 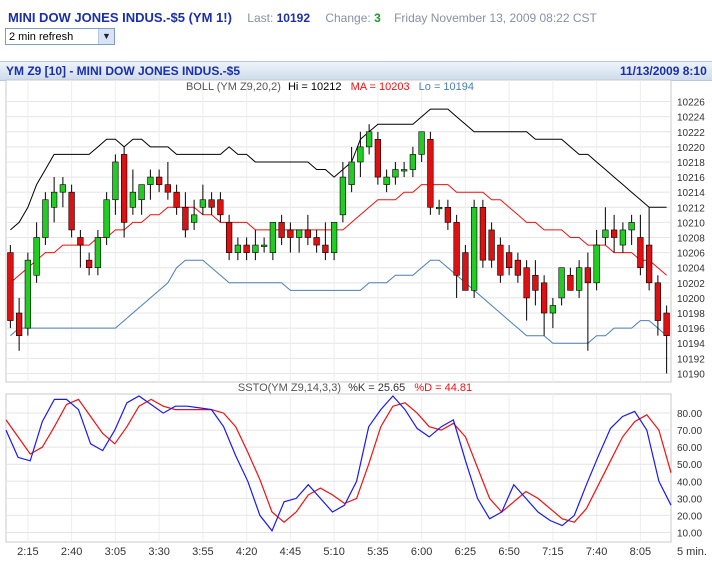 What do you see at coordinates (508, 552) in the screenshot?
I see `x-tick-label: 6:50` at bounding box center [508, 552].